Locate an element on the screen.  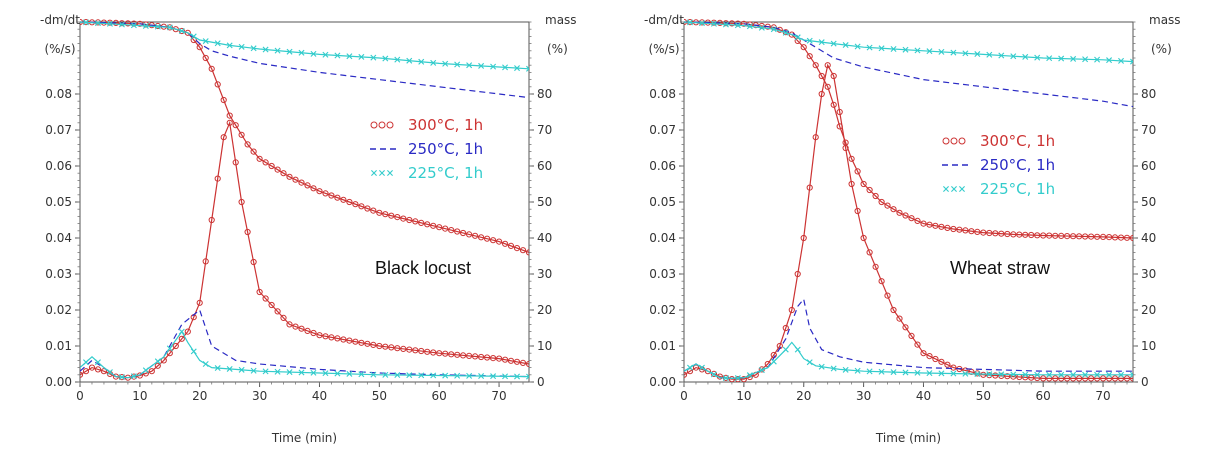
x-tick-label: 30 is located at coordinates (863, 396).